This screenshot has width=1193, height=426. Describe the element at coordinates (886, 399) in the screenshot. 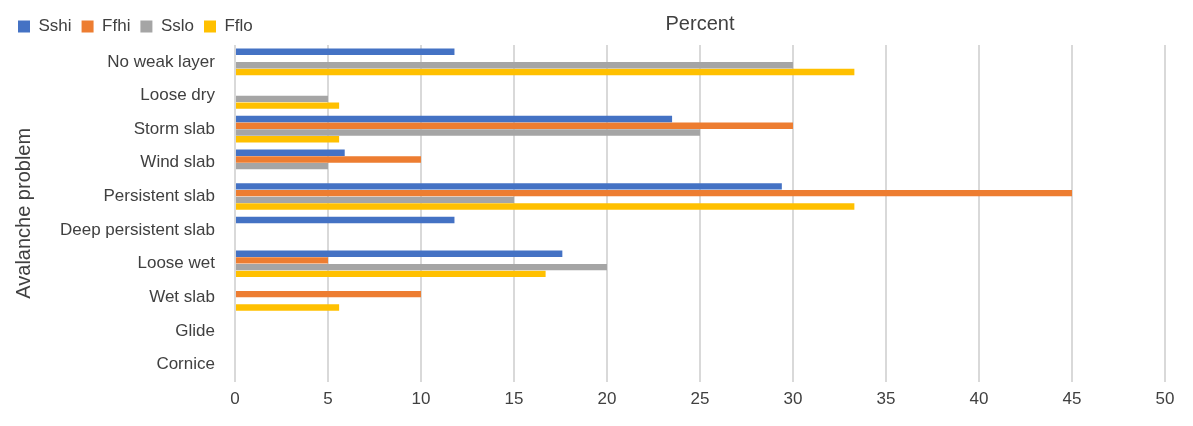

I see `x-tick-label: 35` at that location.